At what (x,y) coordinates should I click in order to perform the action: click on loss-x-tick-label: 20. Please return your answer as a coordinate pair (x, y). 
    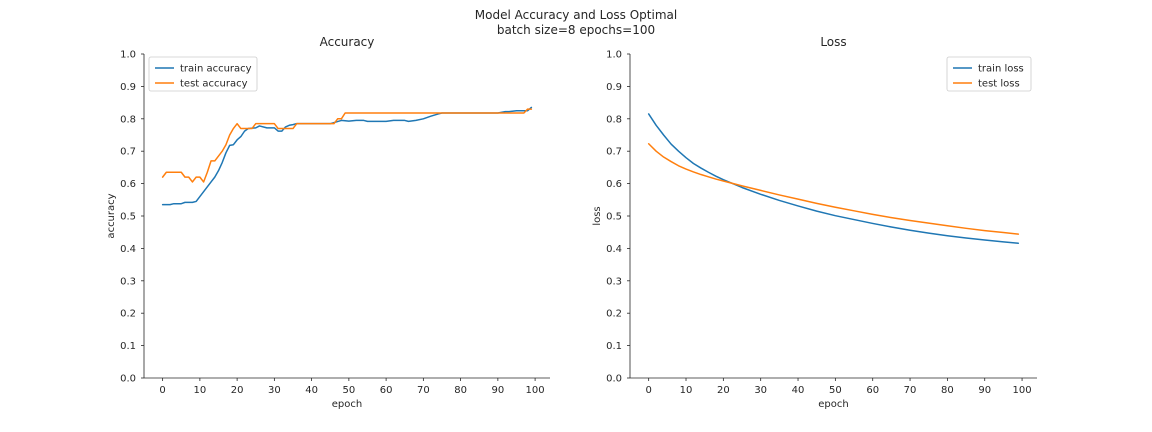
    Looking at the image, I should click on (723, 390).